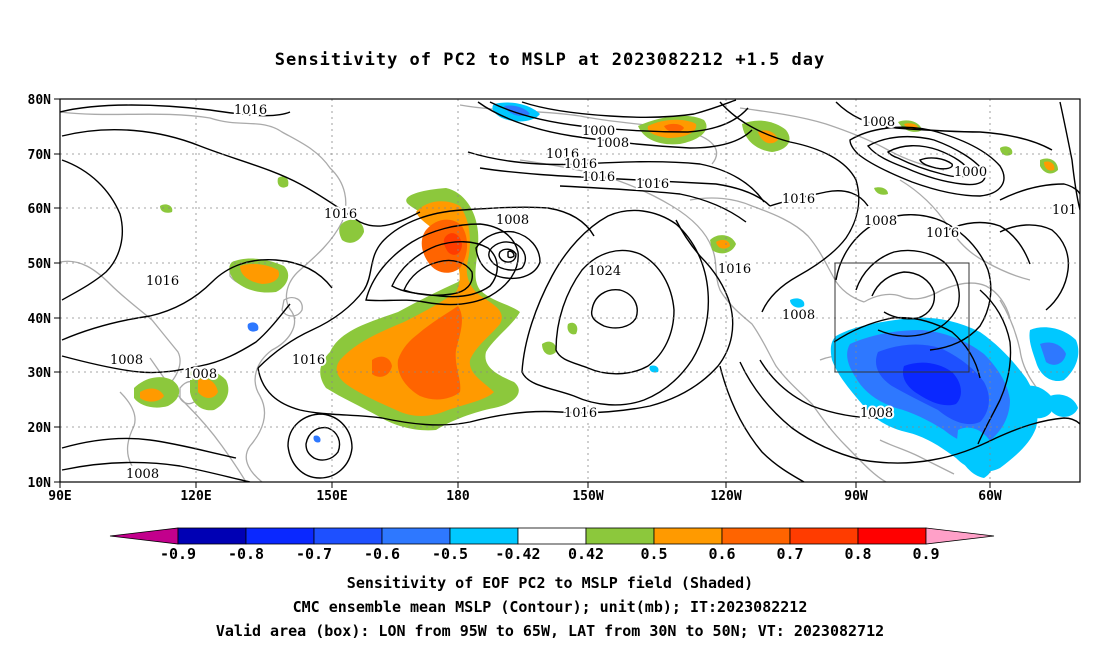 The image size is (1100, 650). What do you see at coordinates (525, 496) in the screenshot?
I see `longitude-labels: 90E 120E 150E 180 150W 120W 90W 60W` at bounding box center [525, 496].